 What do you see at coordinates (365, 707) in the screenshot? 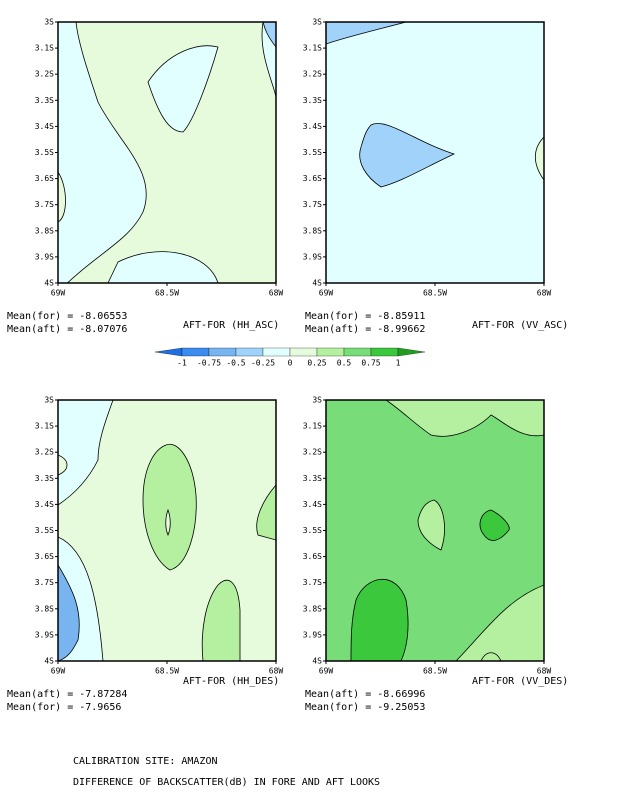
I see `stat-text: Mean(for) = -9.25053` at bounding box center [365, 707].